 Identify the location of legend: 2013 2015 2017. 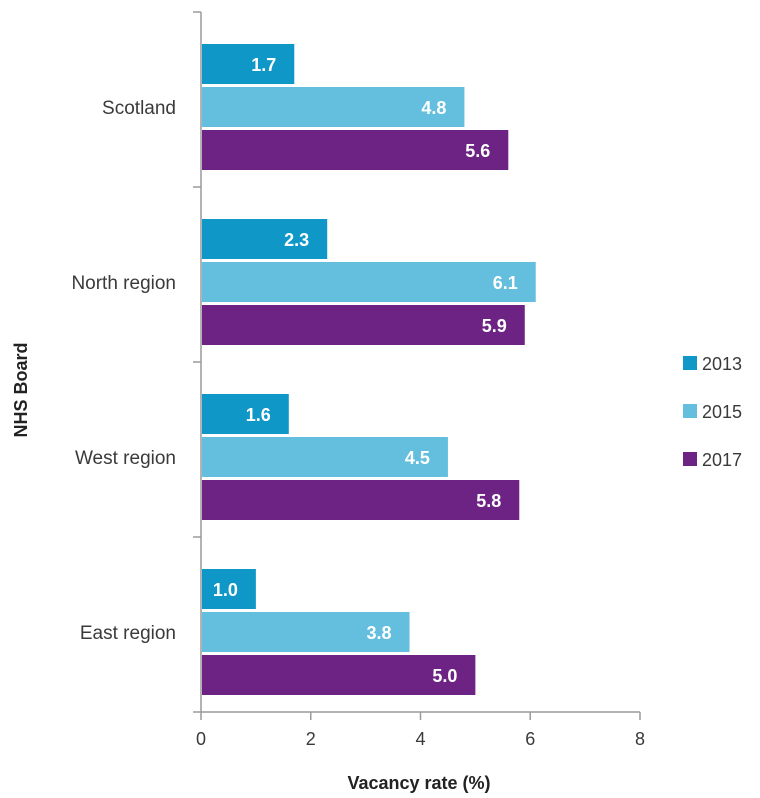
(712, 412).